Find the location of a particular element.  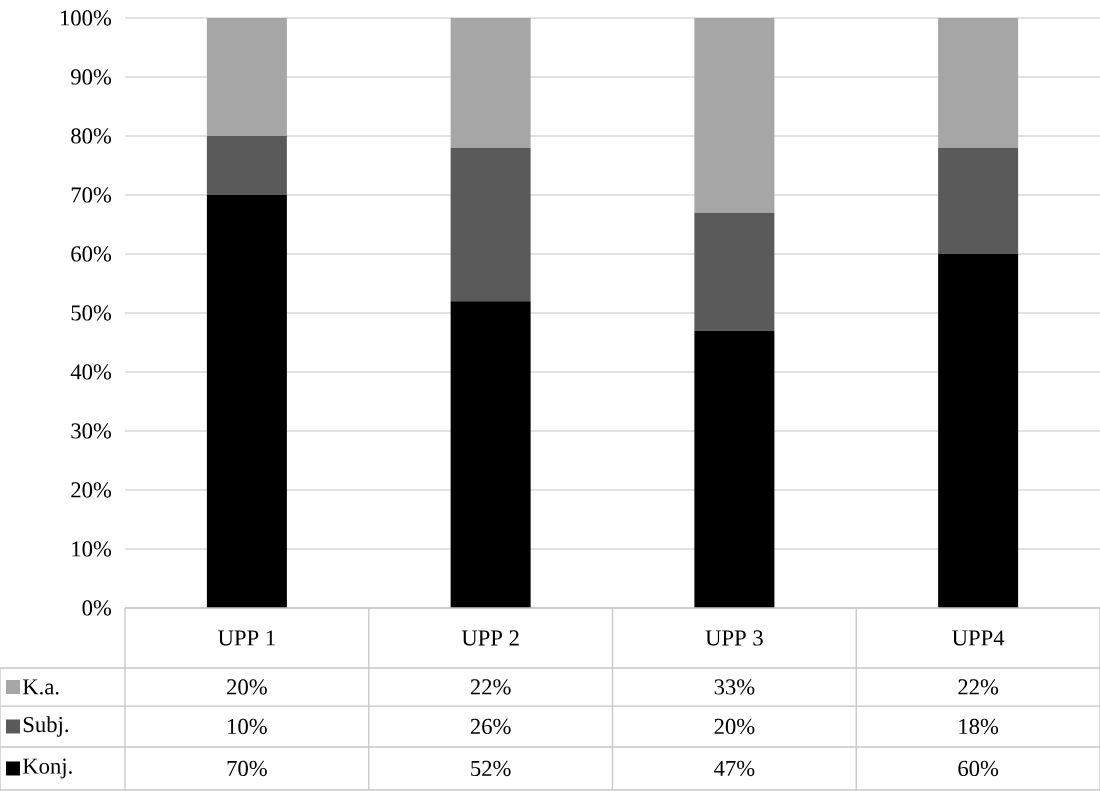

y-tick-label: 70% is located at coordinates (91, 195).